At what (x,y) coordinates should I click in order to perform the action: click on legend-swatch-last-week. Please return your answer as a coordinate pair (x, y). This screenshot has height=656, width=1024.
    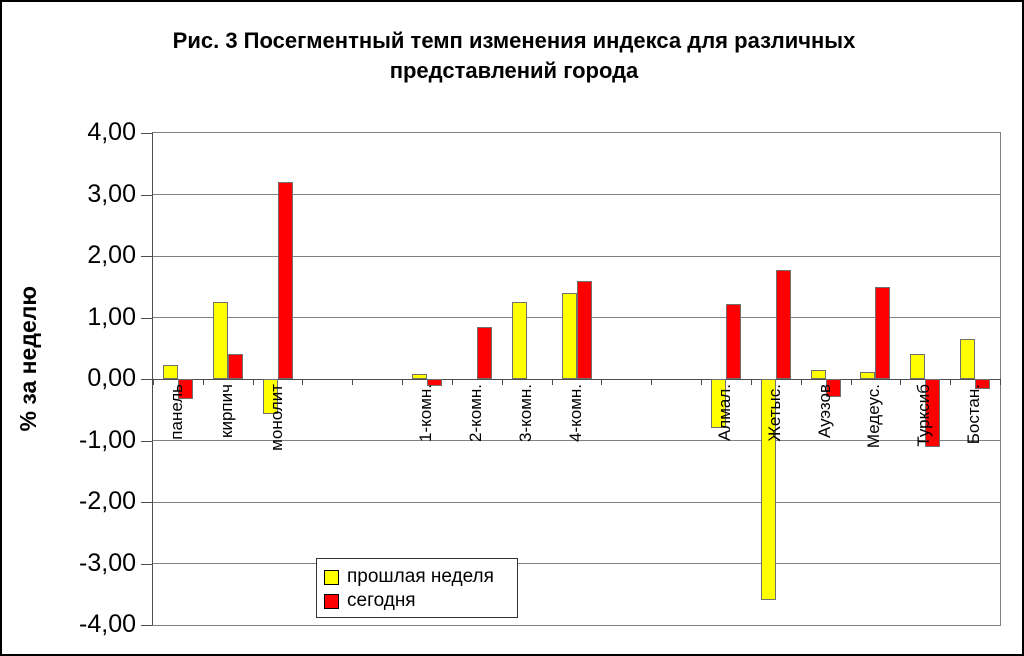
    Looking at the image, I should click on (331, 577).